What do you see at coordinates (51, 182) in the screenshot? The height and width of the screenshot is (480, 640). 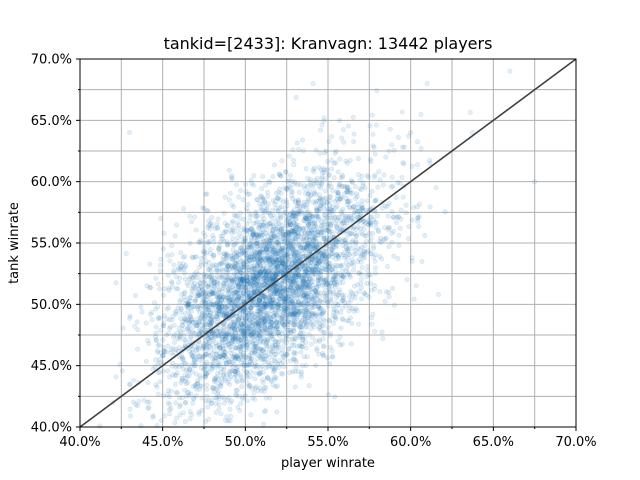 I see `y-tick-label: 60.0%` at bounding box center [51, 182].